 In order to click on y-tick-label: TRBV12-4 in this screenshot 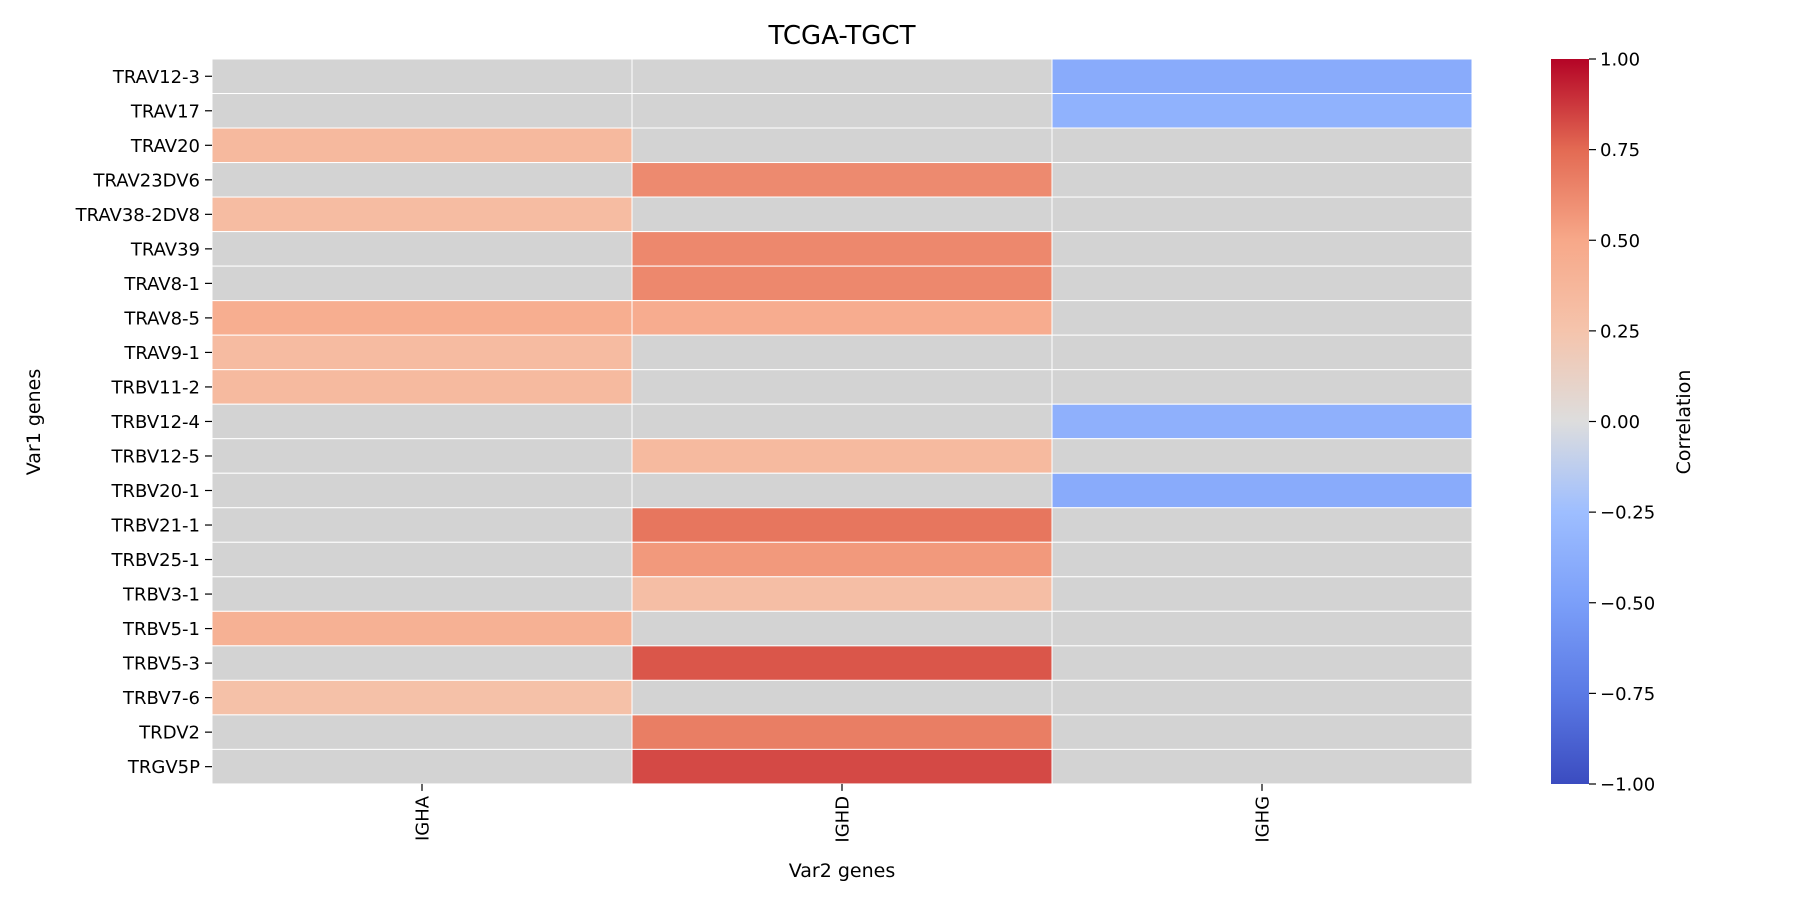, I will do `click(155, 422)`.